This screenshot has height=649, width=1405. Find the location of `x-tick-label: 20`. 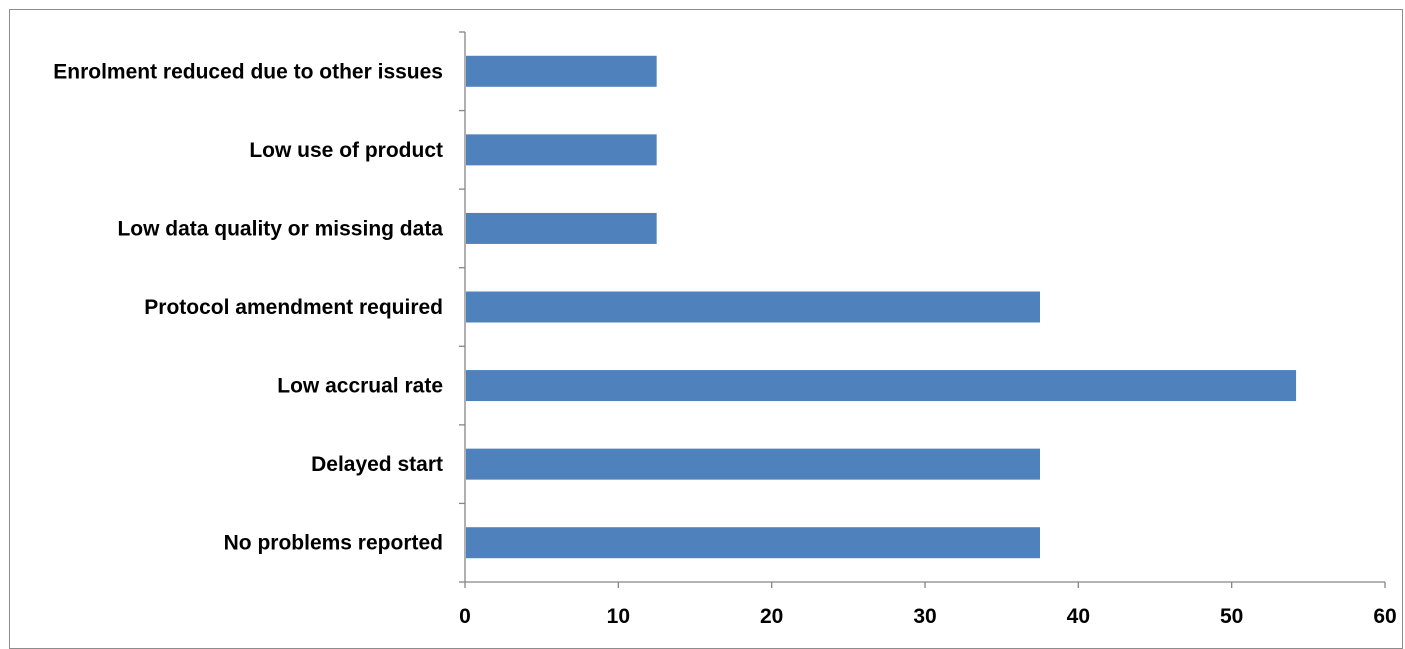

x-tick-label: 20 is located at coordinates (771, 616).